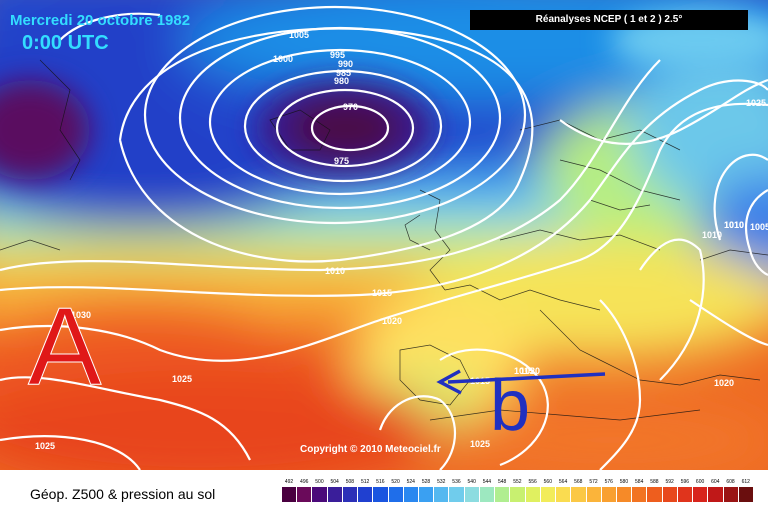 This screenshot has width=768, height=512. What do you see at coordinates (341, 161) in the screenshot?
I see `isobar-label: 975` at bounding box center [341, 161].